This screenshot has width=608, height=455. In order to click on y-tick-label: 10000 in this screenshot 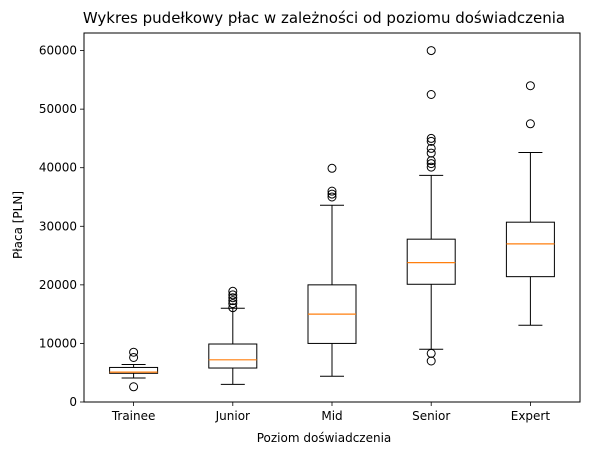, I will do `click(58, 343)`.